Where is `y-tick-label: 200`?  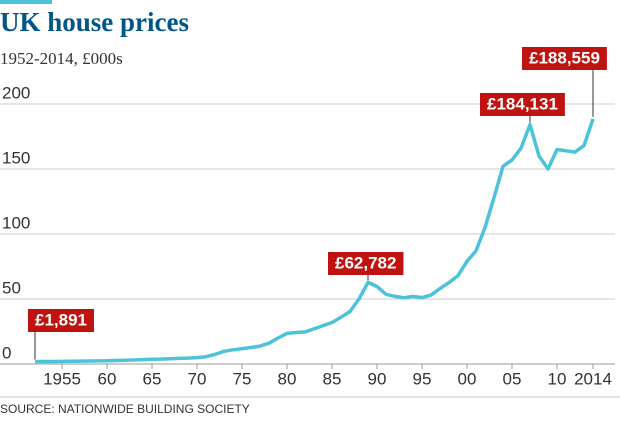
y-tick-label: 200 is located at coordinates (16, 92).